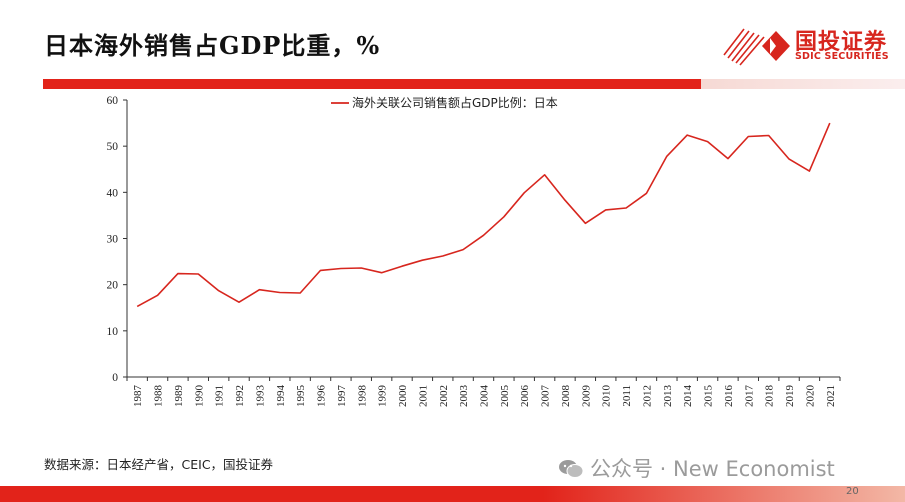  I want to click on y-tick-label: 30, so click(113, 240).